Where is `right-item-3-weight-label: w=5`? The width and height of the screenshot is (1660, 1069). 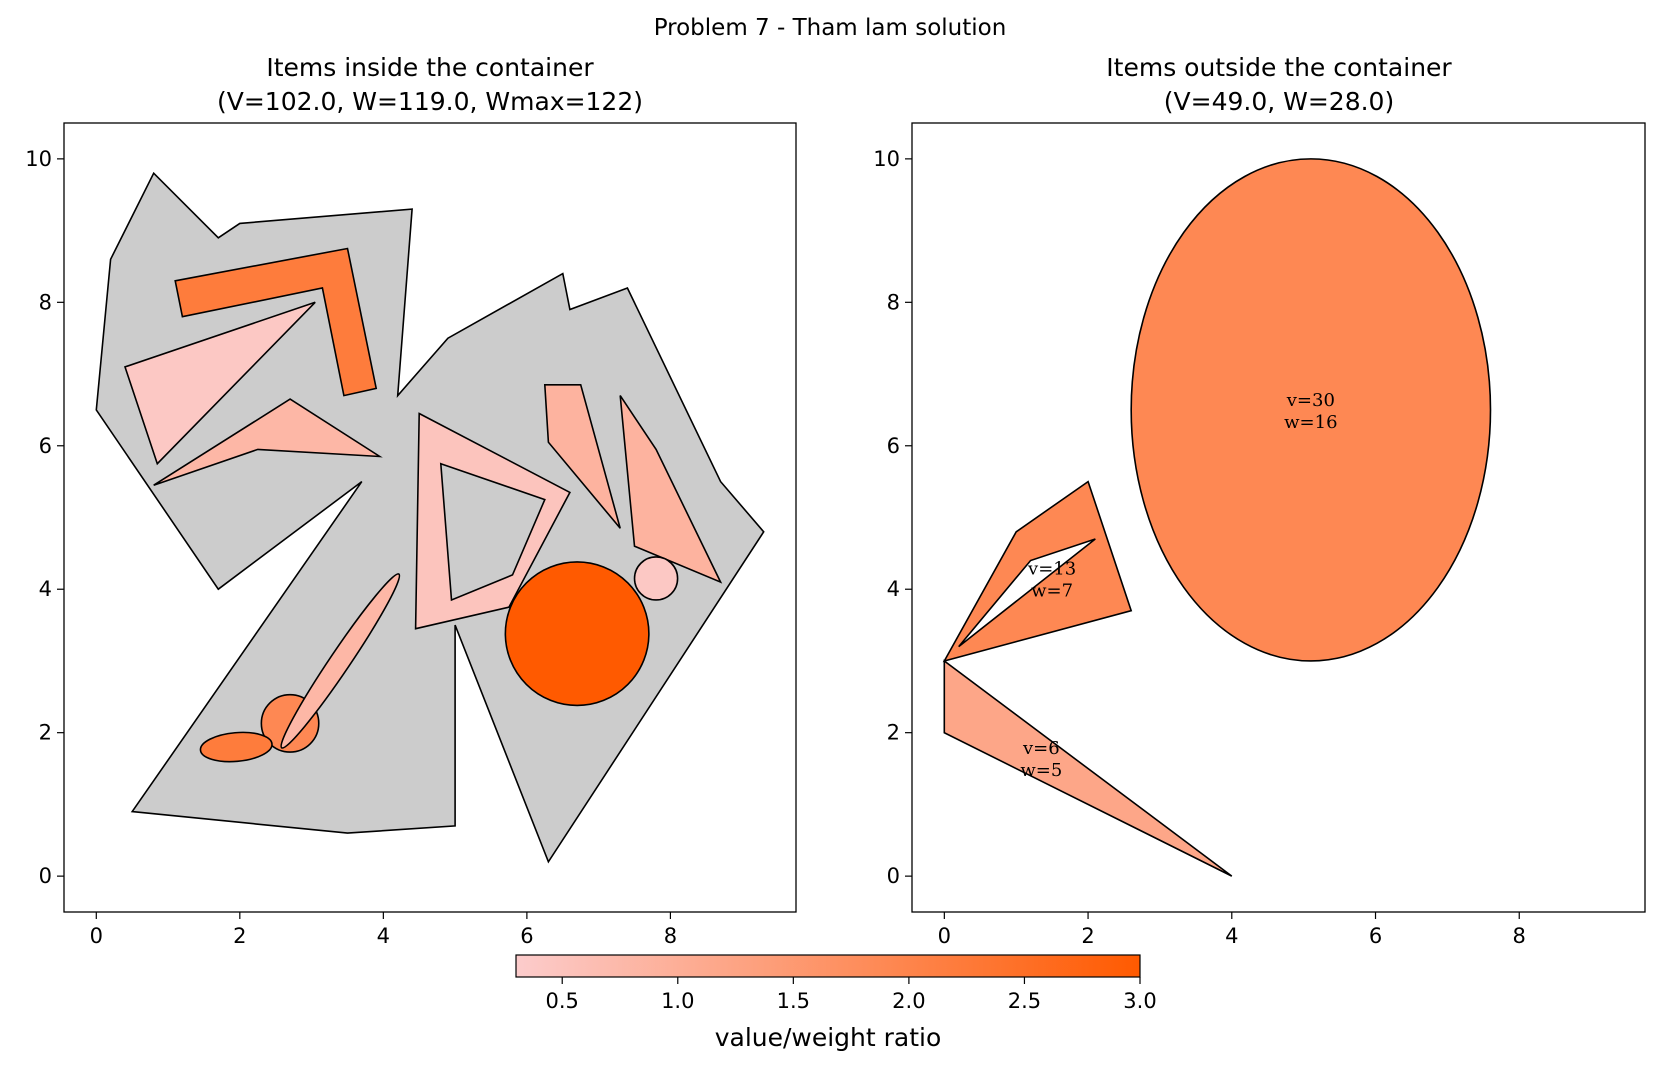
right-item-3-weight-label: w=5 is located at coordinates (1041, 770).